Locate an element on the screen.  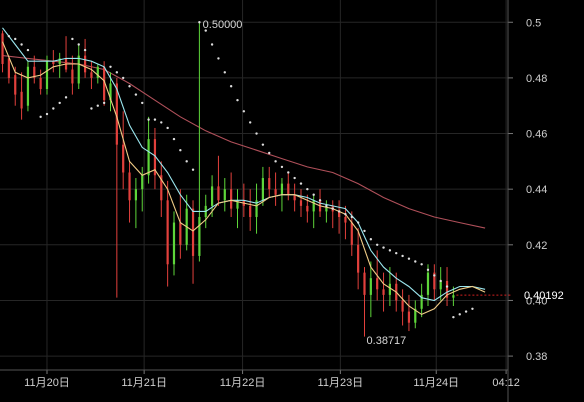
x-tick-label: 11月22日 is located at coordinates (243, 383).